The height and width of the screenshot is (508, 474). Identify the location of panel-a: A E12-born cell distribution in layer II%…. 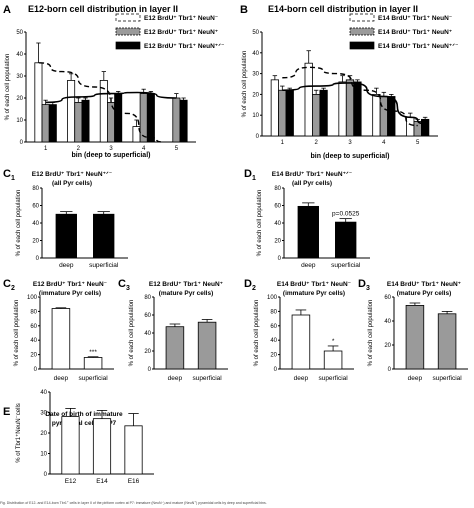
(113, 81).